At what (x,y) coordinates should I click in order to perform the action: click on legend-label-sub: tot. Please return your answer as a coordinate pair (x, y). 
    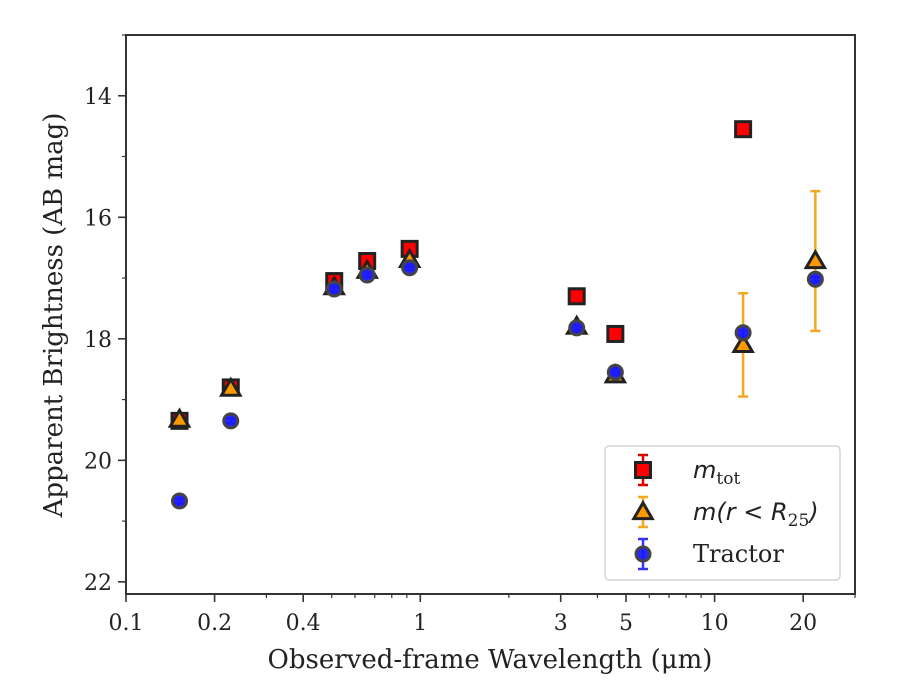
    Looking at the image, I should click on (728, 479).